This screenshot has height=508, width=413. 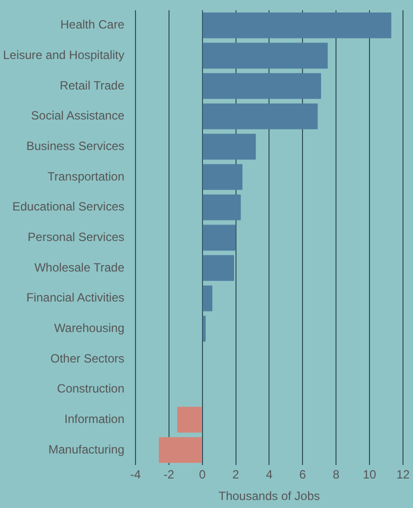 I want to click on y-tick-label: Wholesale Trade, so click(x=79, y=267).